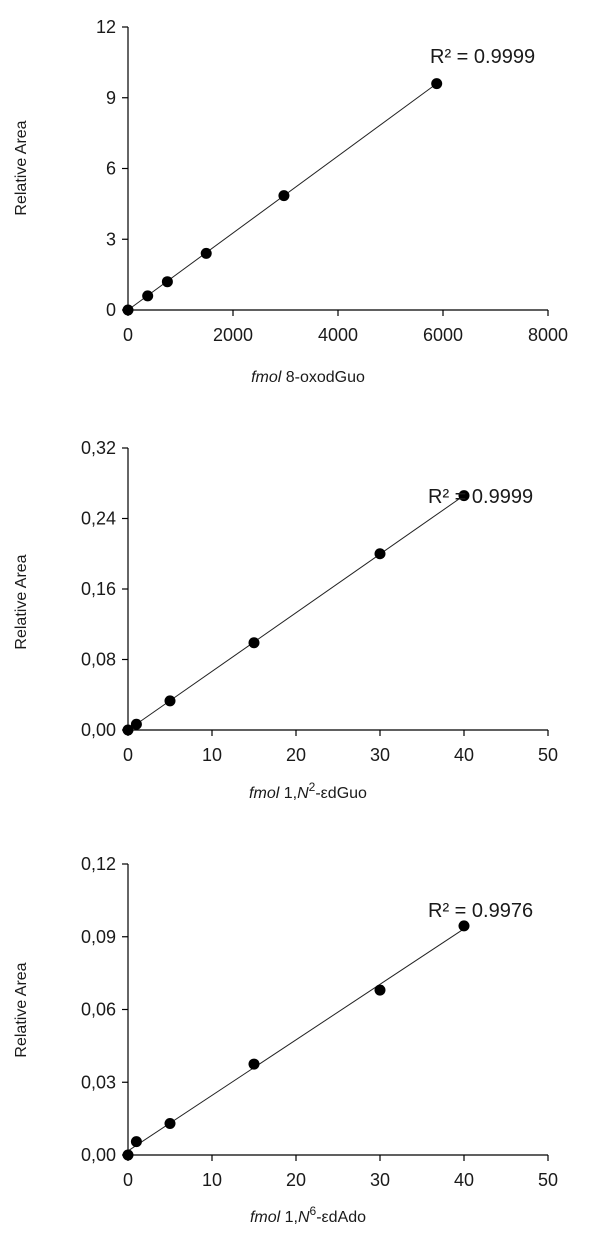  I want to click on r-squared-label: R² = 0.9976, so click(480, 911).